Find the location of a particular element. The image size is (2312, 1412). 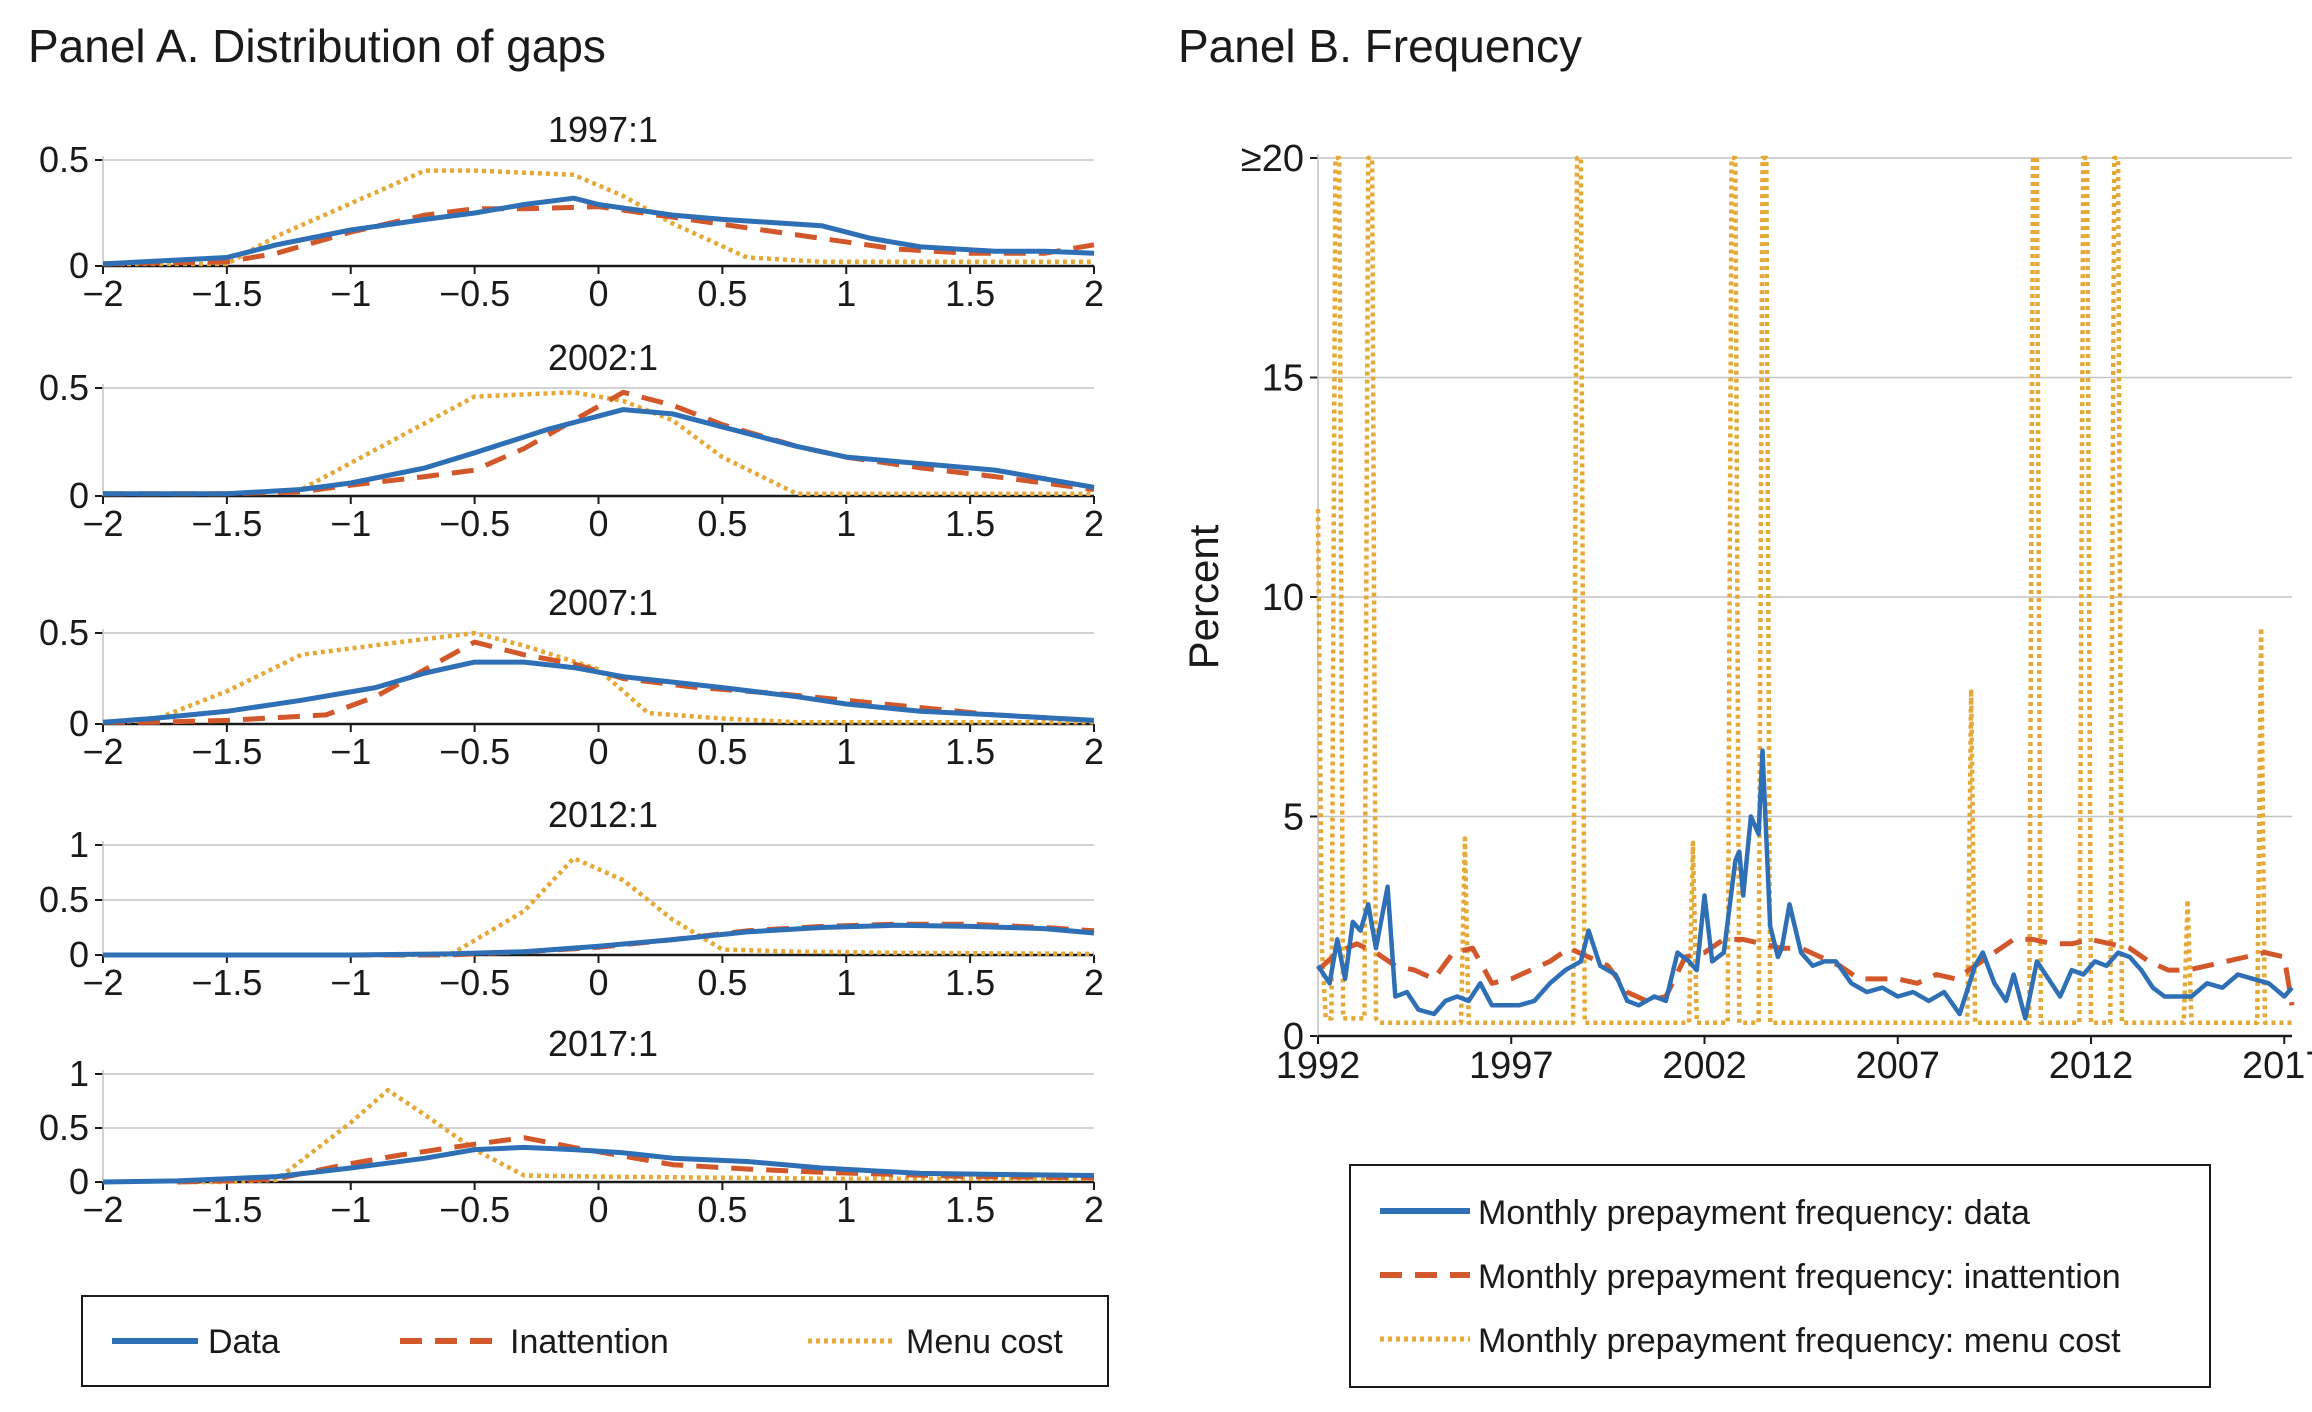

panel-a-legend-box is located at coordinates (595, 1341).